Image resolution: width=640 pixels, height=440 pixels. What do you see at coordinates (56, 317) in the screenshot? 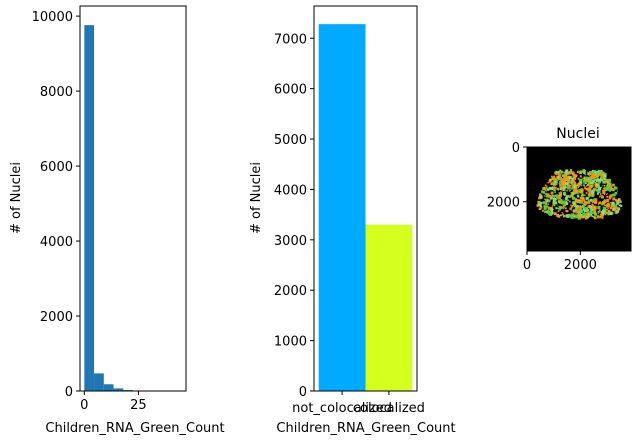
I see `y-tick-label: 2000` at bounding box center [56, 317].